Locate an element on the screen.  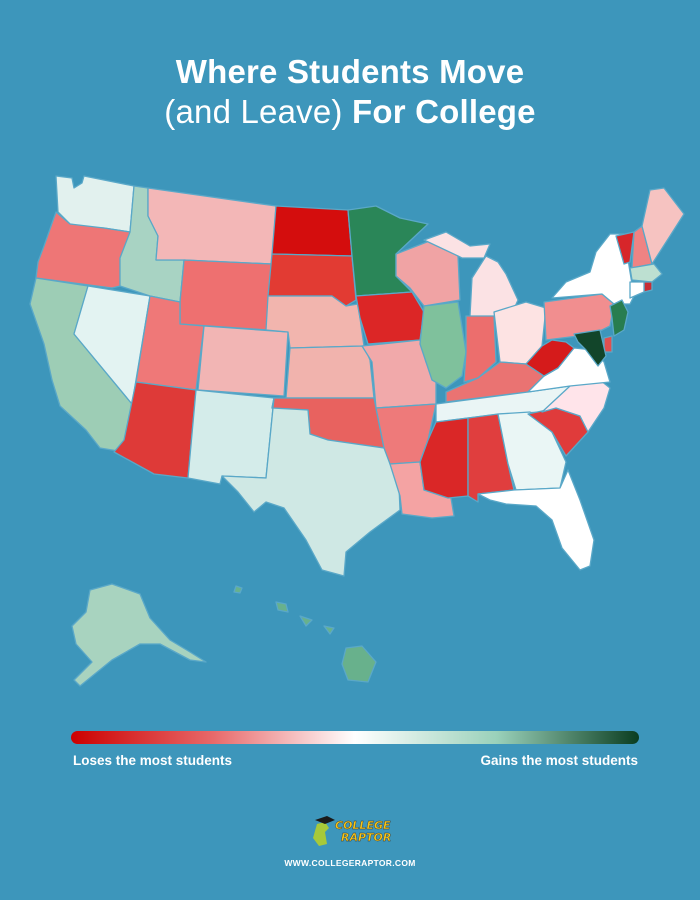
logo-wordmark-raptor: RAPTOR is located at coordinates (366, 837).